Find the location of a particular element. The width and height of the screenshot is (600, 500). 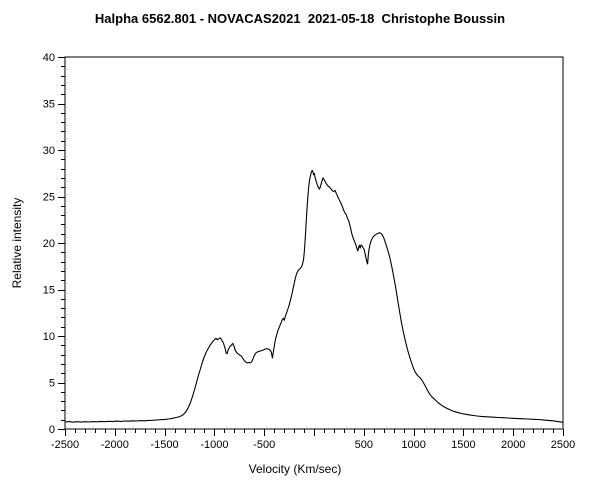

x-tick-label: 1000 is located at coordinates (413, 445).